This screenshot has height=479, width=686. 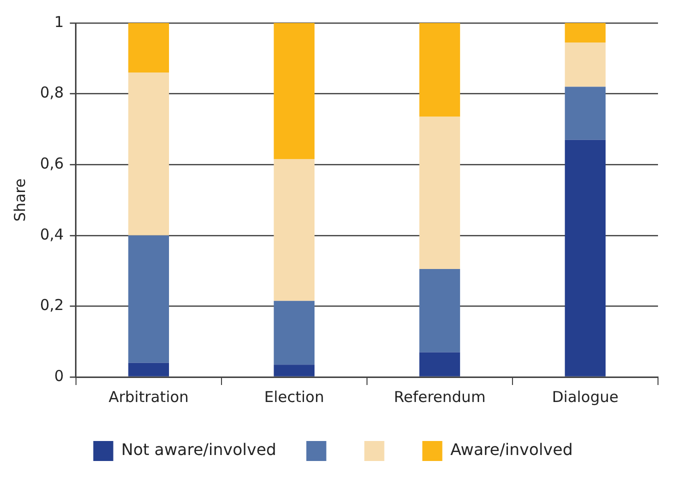 I want to click on y-axis-title: Share, so click(x=19, y=200).